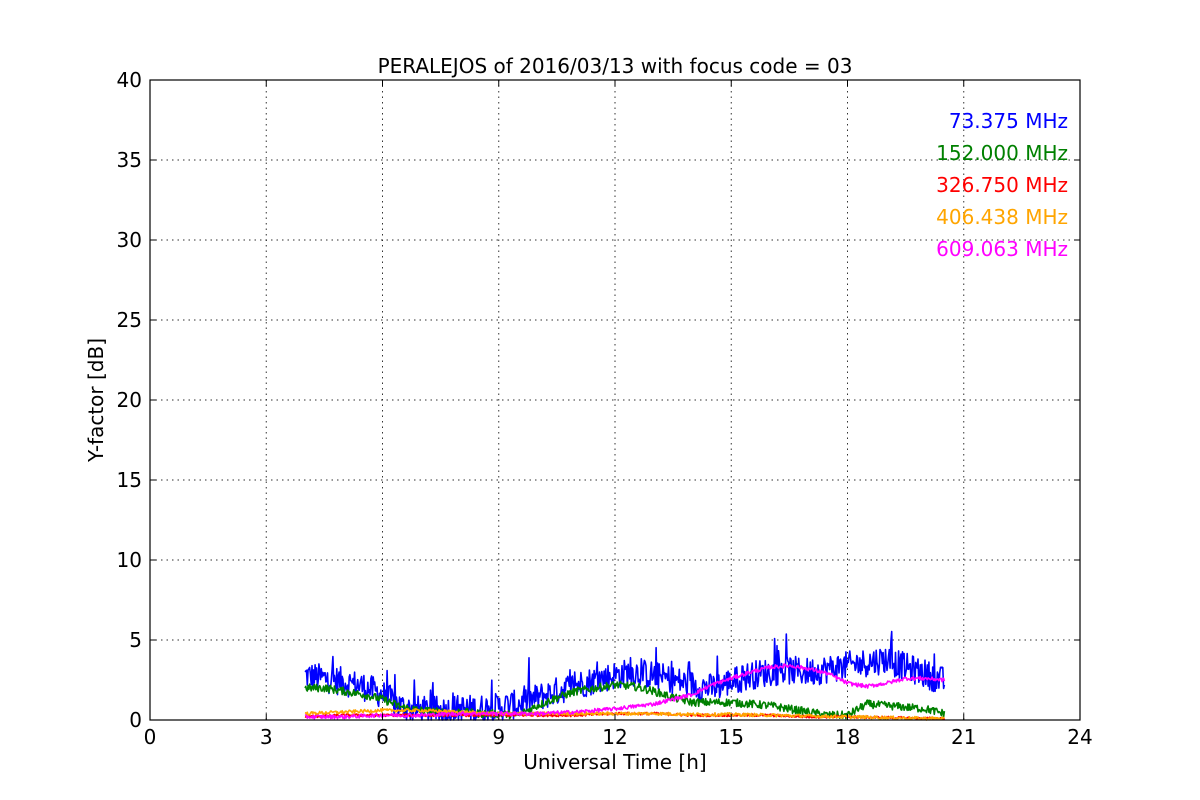  I want to click on legend-entry-2: 326.750 MHz, so click(1002, 185).